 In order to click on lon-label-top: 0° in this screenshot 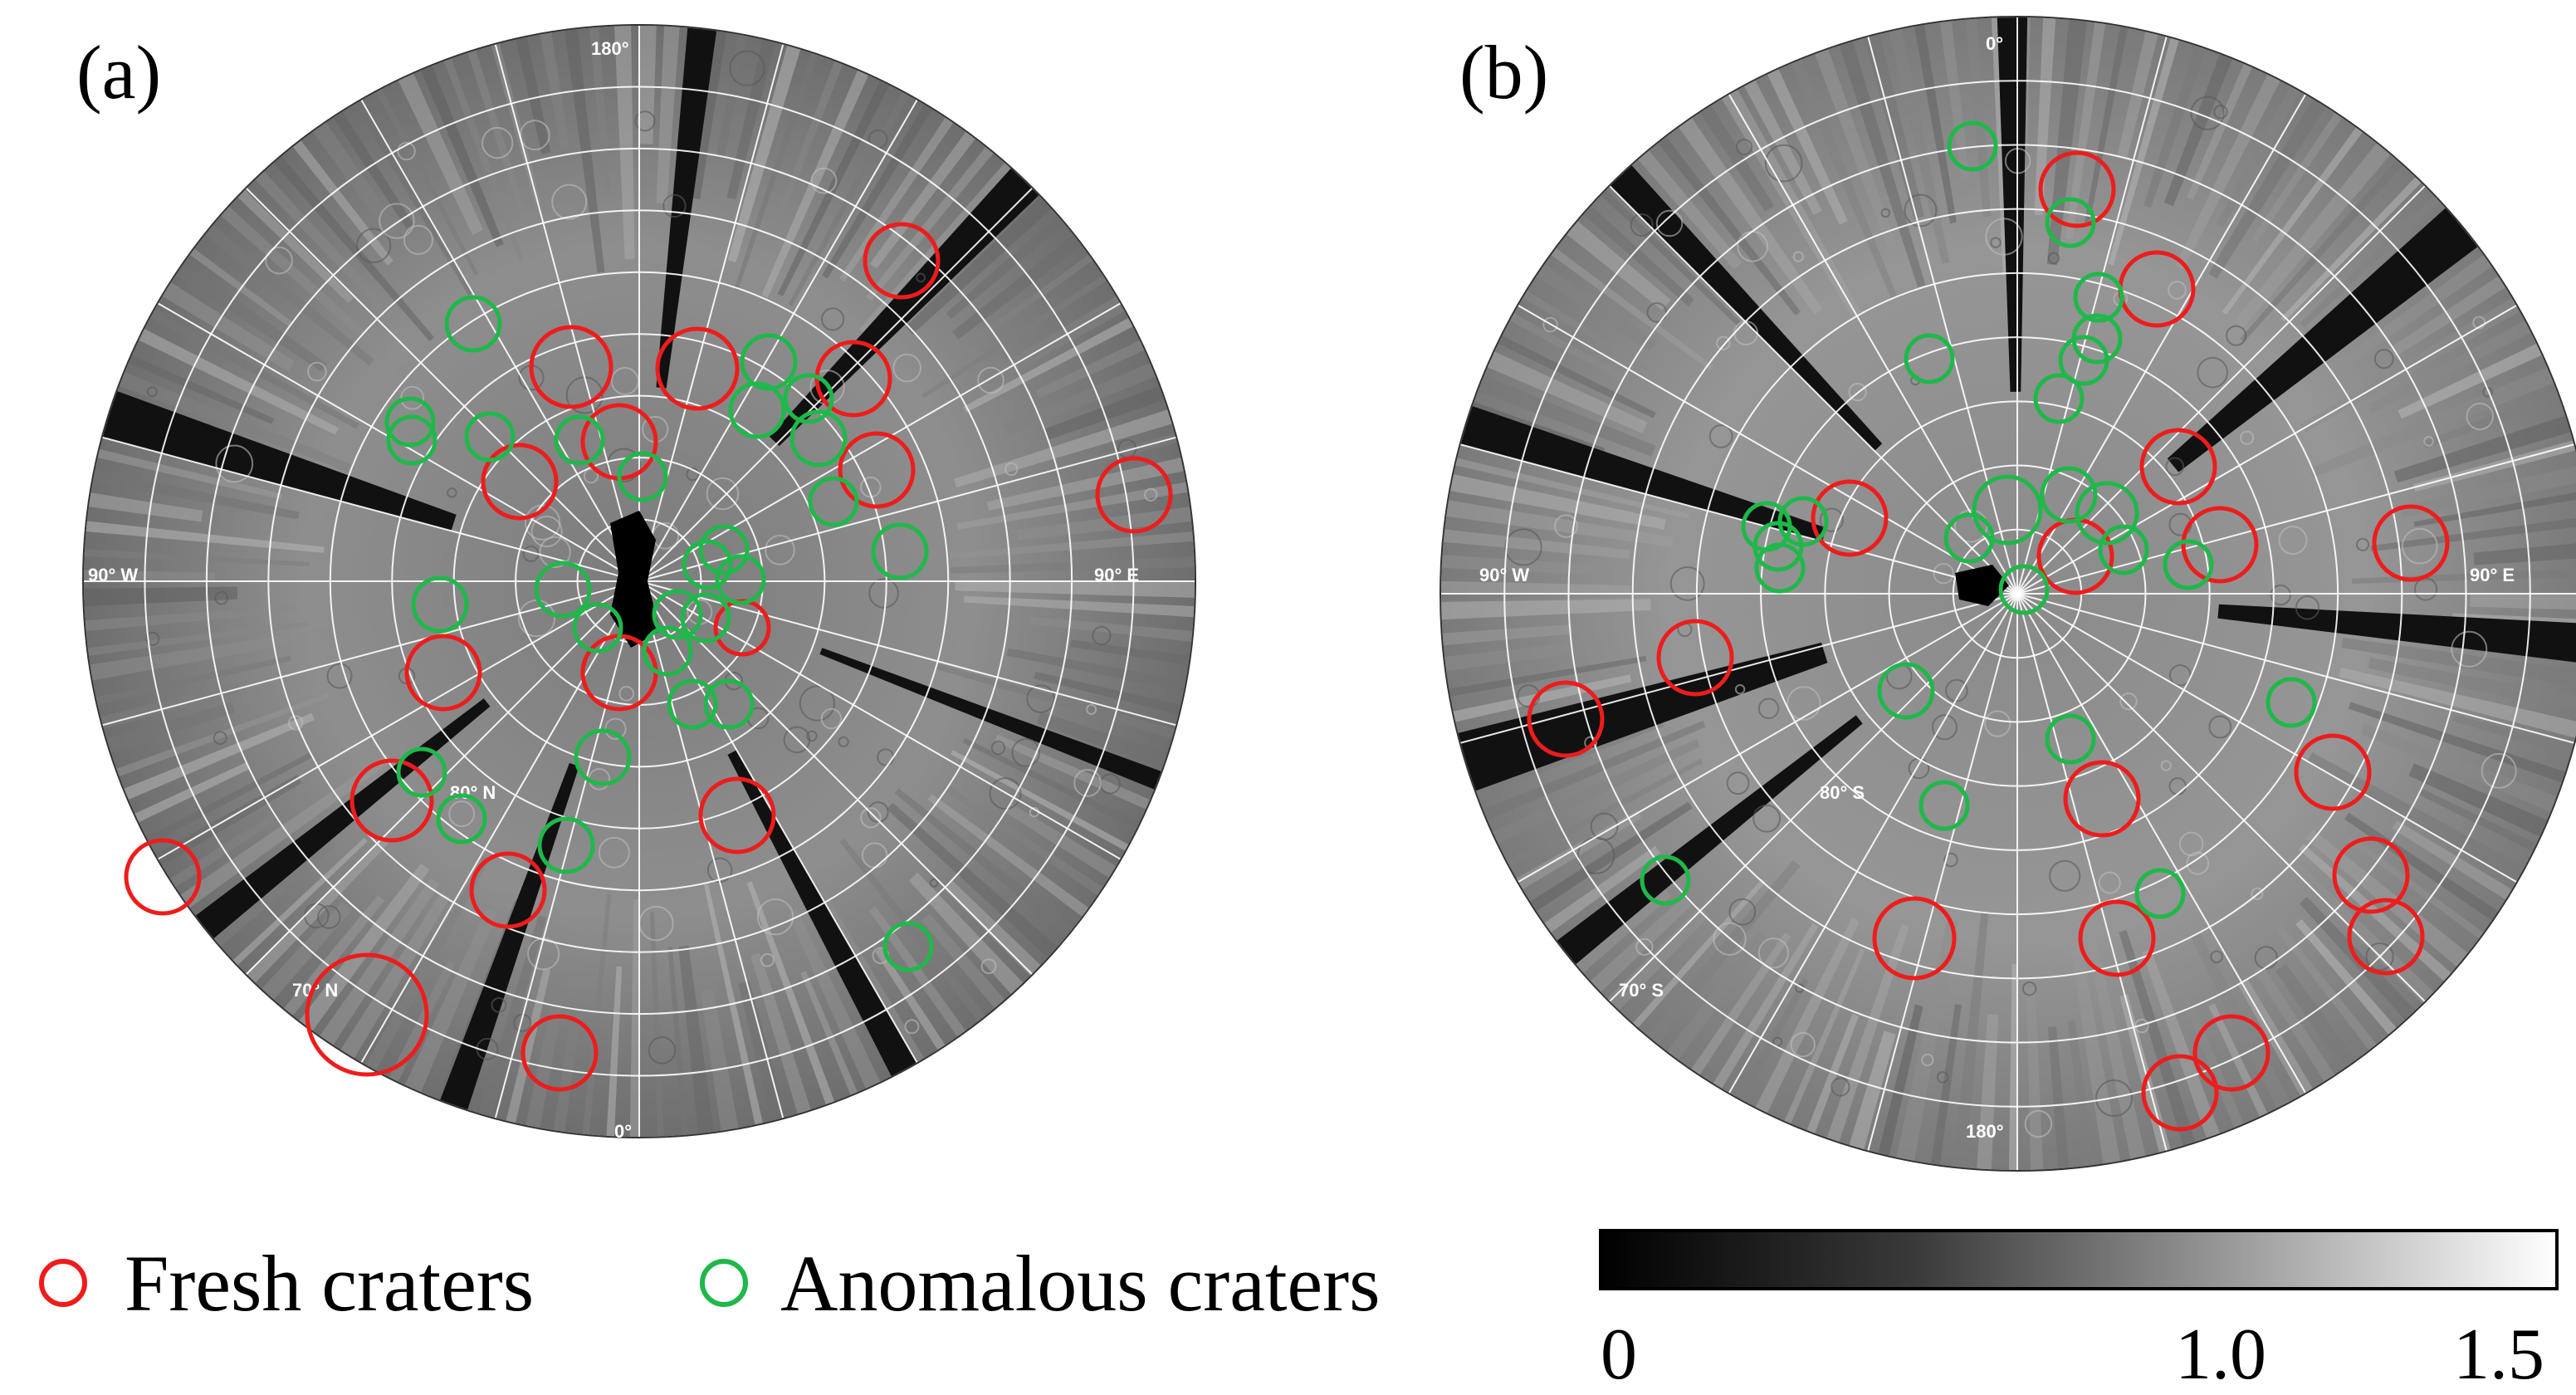, I will do `click(1994, 44)`.